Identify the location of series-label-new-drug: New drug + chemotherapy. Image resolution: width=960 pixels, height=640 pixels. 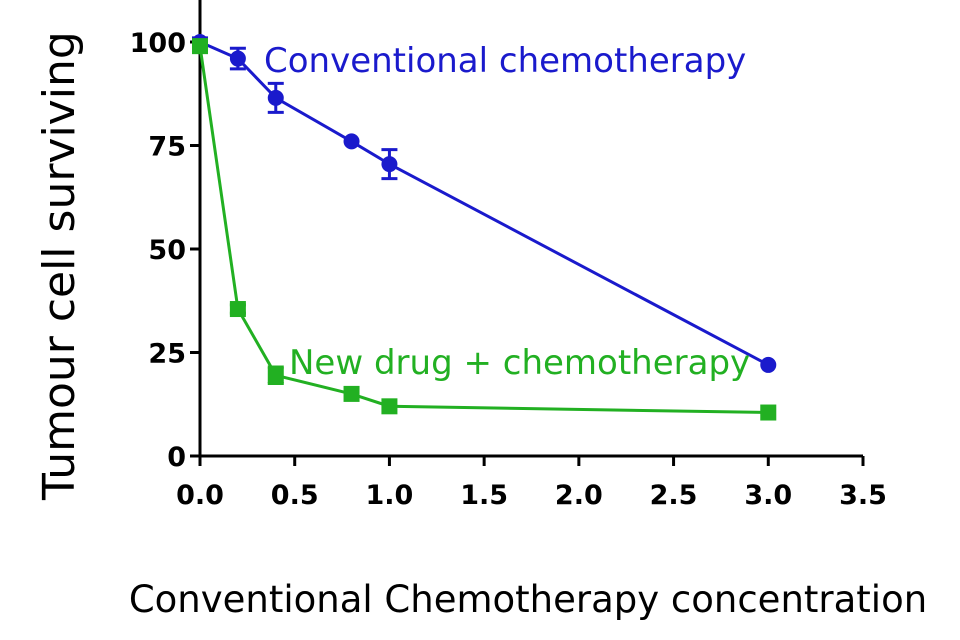
(519, 363).